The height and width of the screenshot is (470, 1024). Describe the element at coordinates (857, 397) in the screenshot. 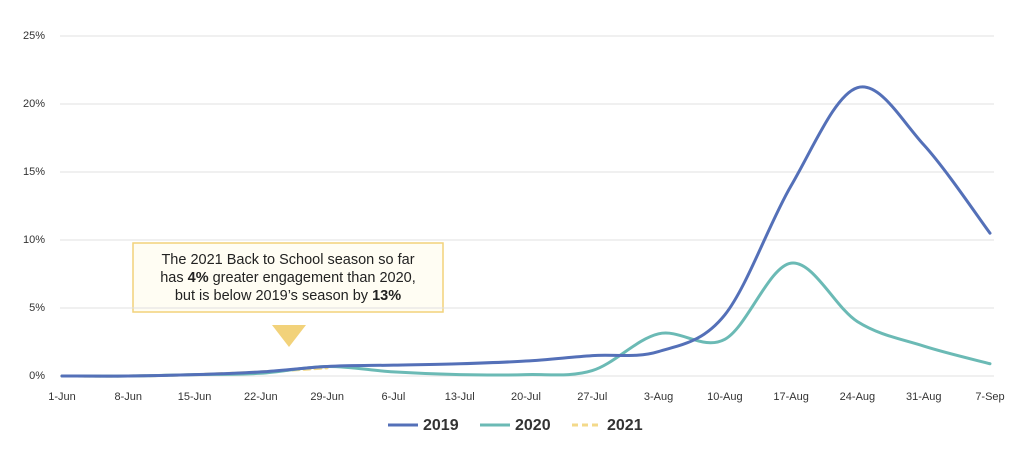

I see `x-tick-label: 24-Aug` at that location.